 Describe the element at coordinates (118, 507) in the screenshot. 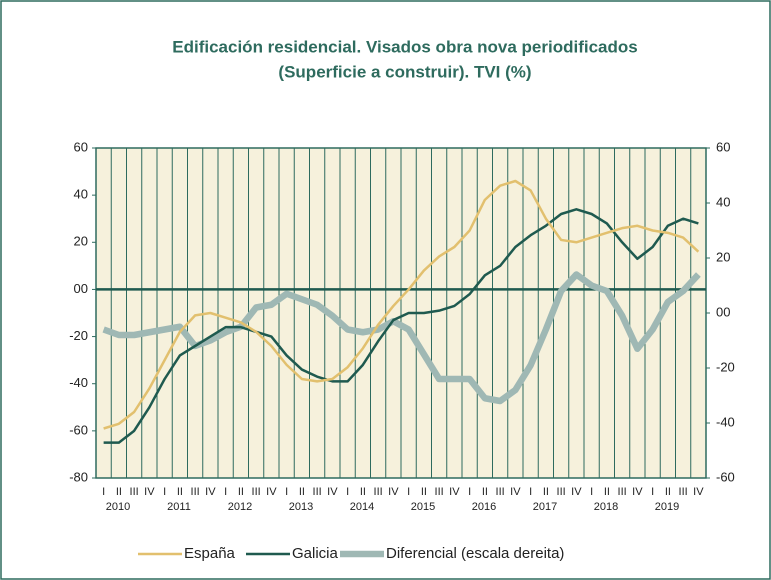

I see `year-label: 2010` at that location.